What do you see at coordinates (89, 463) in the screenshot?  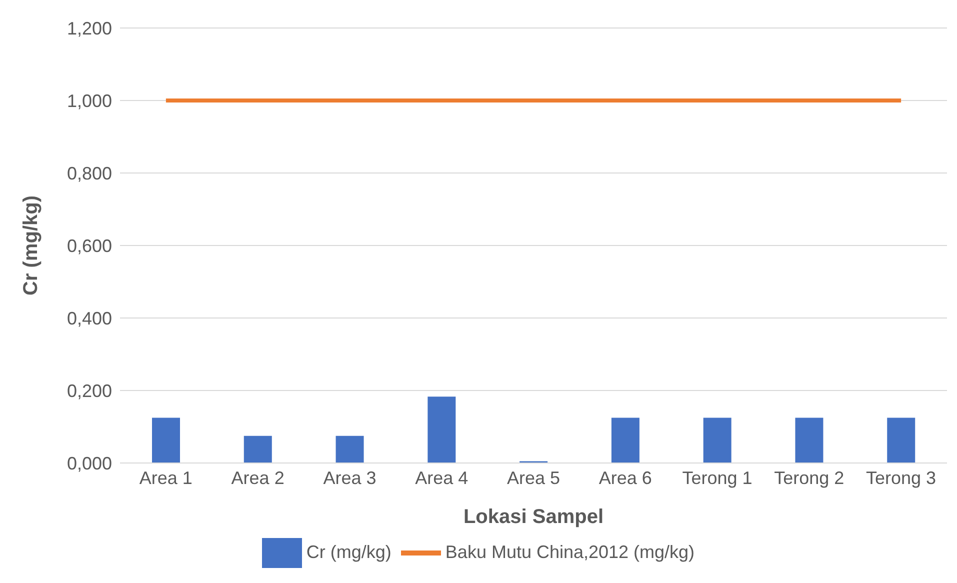 I see `y-tick-label: 0,000` at bounding box center [89, 463].